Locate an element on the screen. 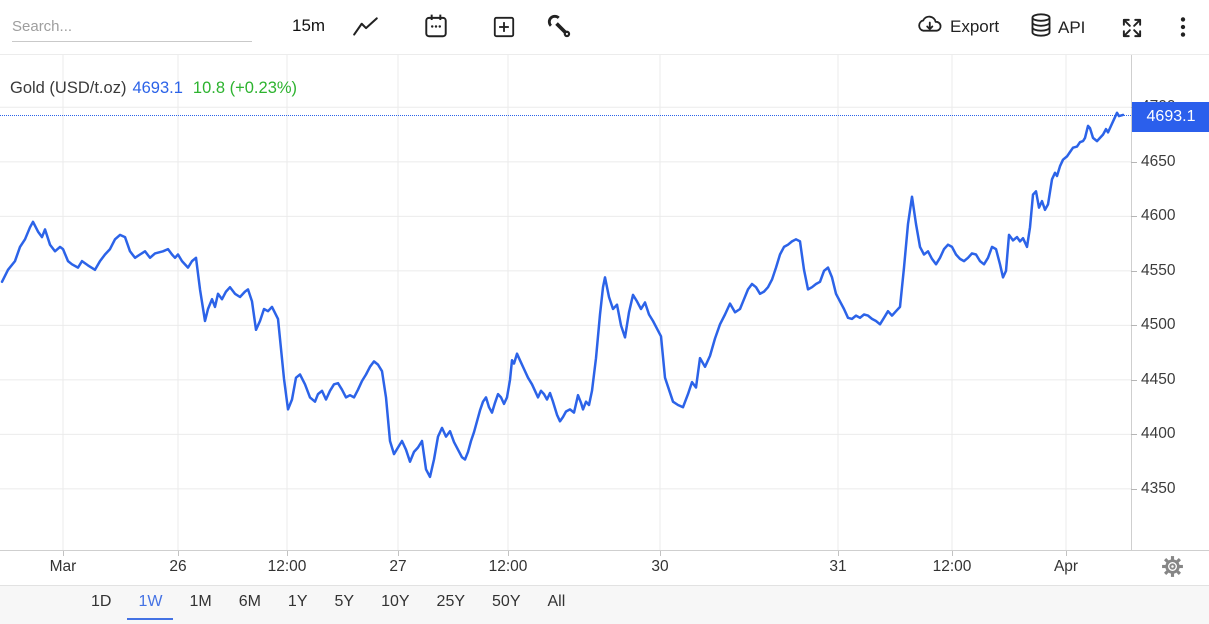 The width and height of the screenshot is (1209, 624). price-change: 10.8 (+0.23%) is located at coordinates (245, 88).